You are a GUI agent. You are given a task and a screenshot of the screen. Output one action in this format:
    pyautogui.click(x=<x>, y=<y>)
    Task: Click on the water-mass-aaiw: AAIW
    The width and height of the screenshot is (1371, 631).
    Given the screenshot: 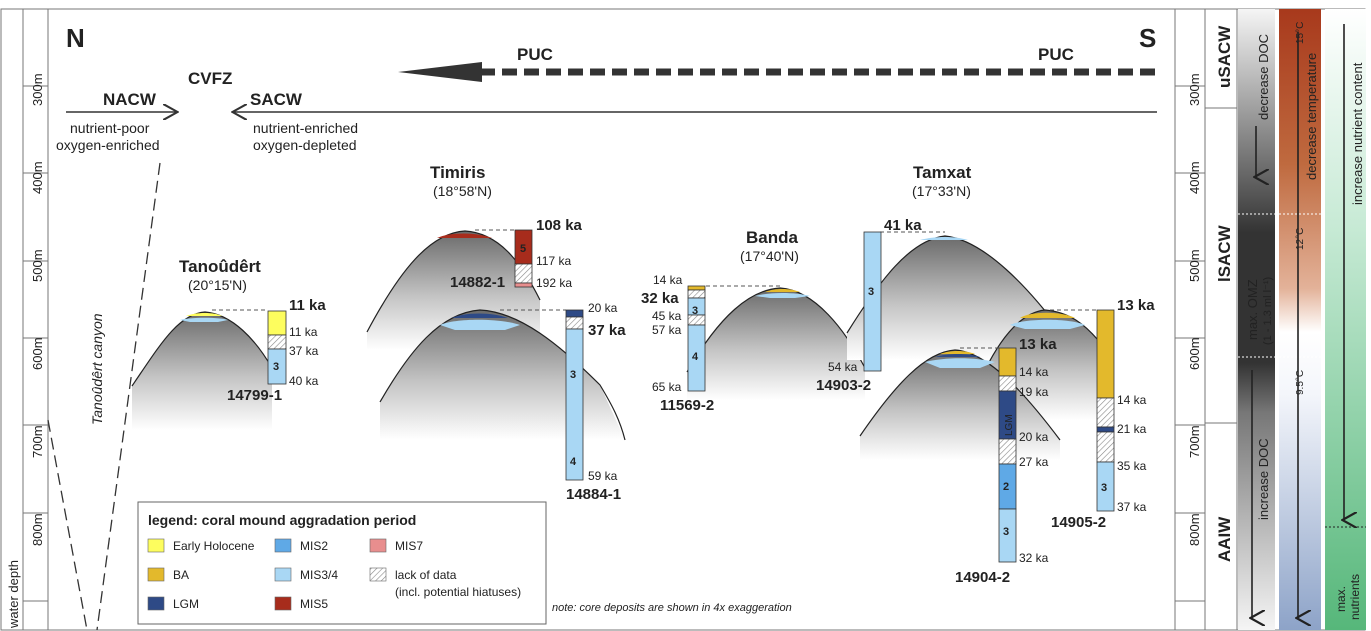 What is the action you would take?
    pyautogui.click(x=1224, y=539)
    